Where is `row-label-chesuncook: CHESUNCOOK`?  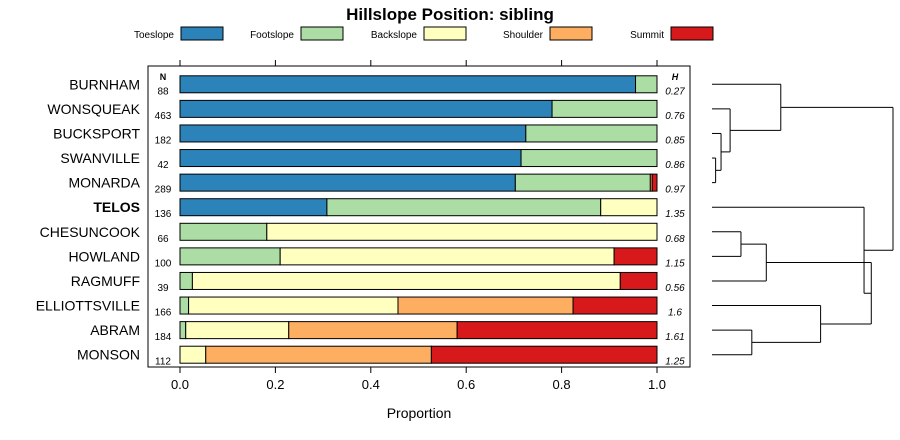
row-label-chesuncook: CHESUNCOOK is located at coordinates (90, 232).